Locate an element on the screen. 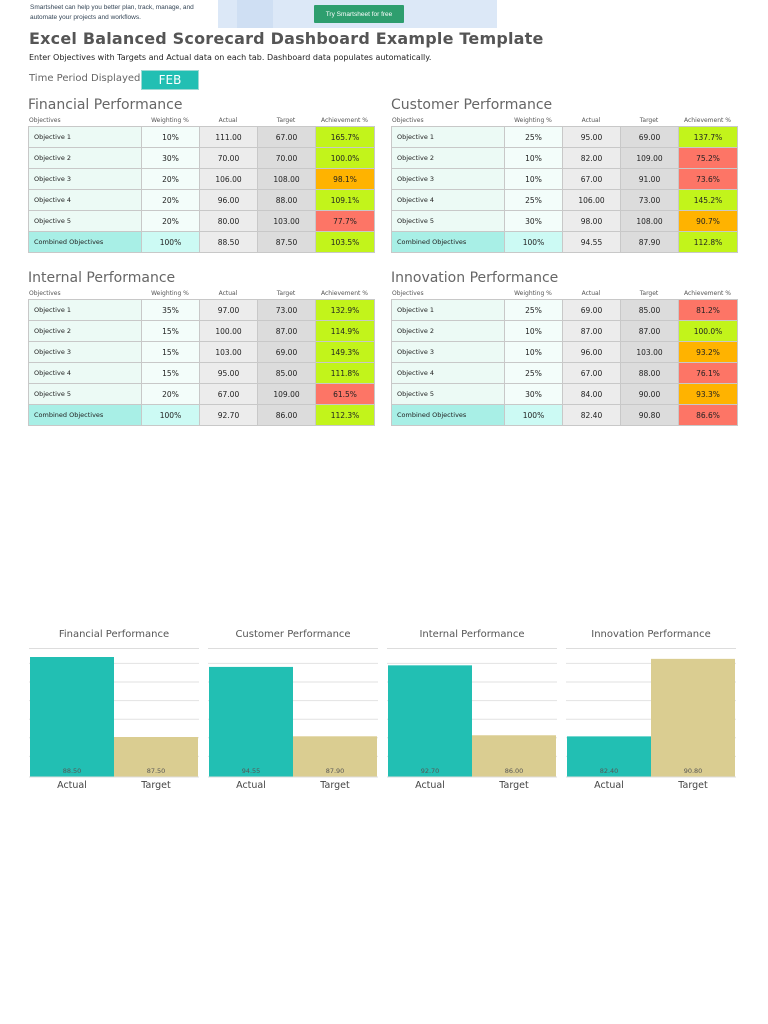  actual-cell: 92.70 is located at coordinates (228, 415).